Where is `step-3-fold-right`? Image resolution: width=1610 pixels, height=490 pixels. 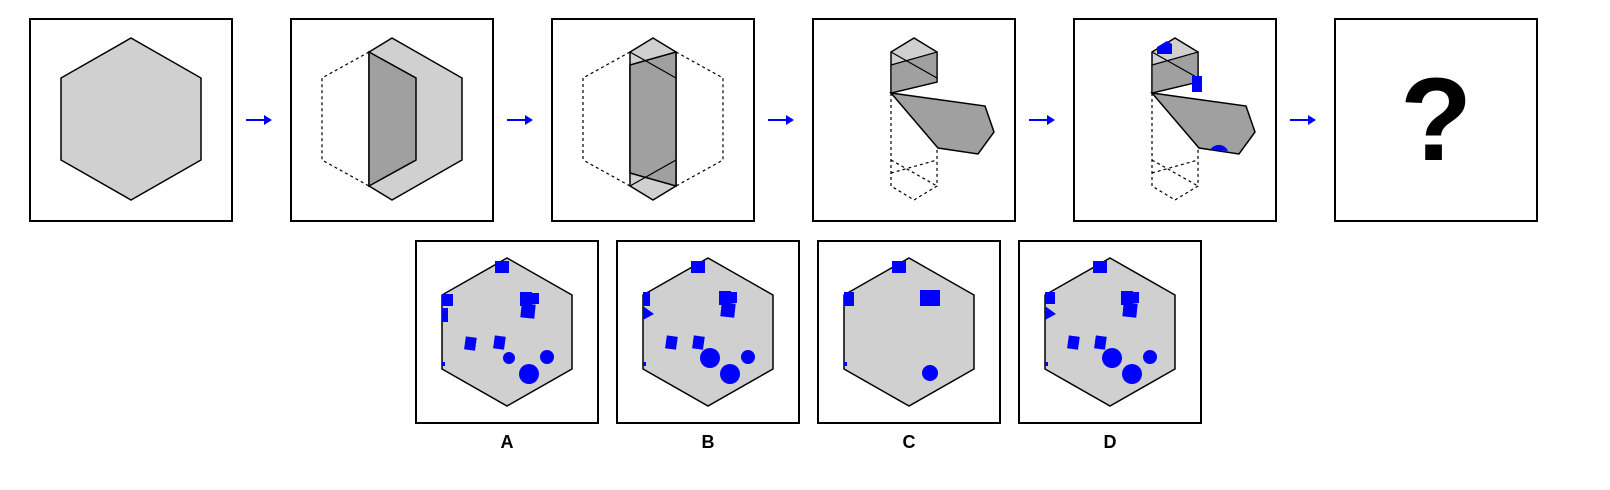
step-3-fold-right is located at coordinates (653, 119).